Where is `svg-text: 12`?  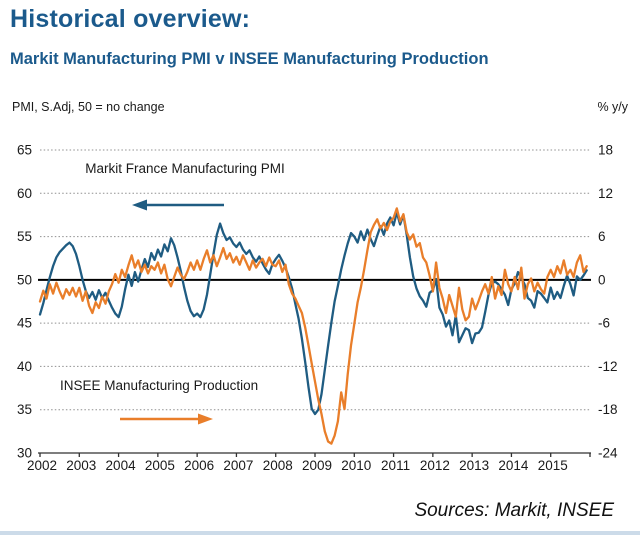 svg-text: 12 is located at coordinates (605, 193).